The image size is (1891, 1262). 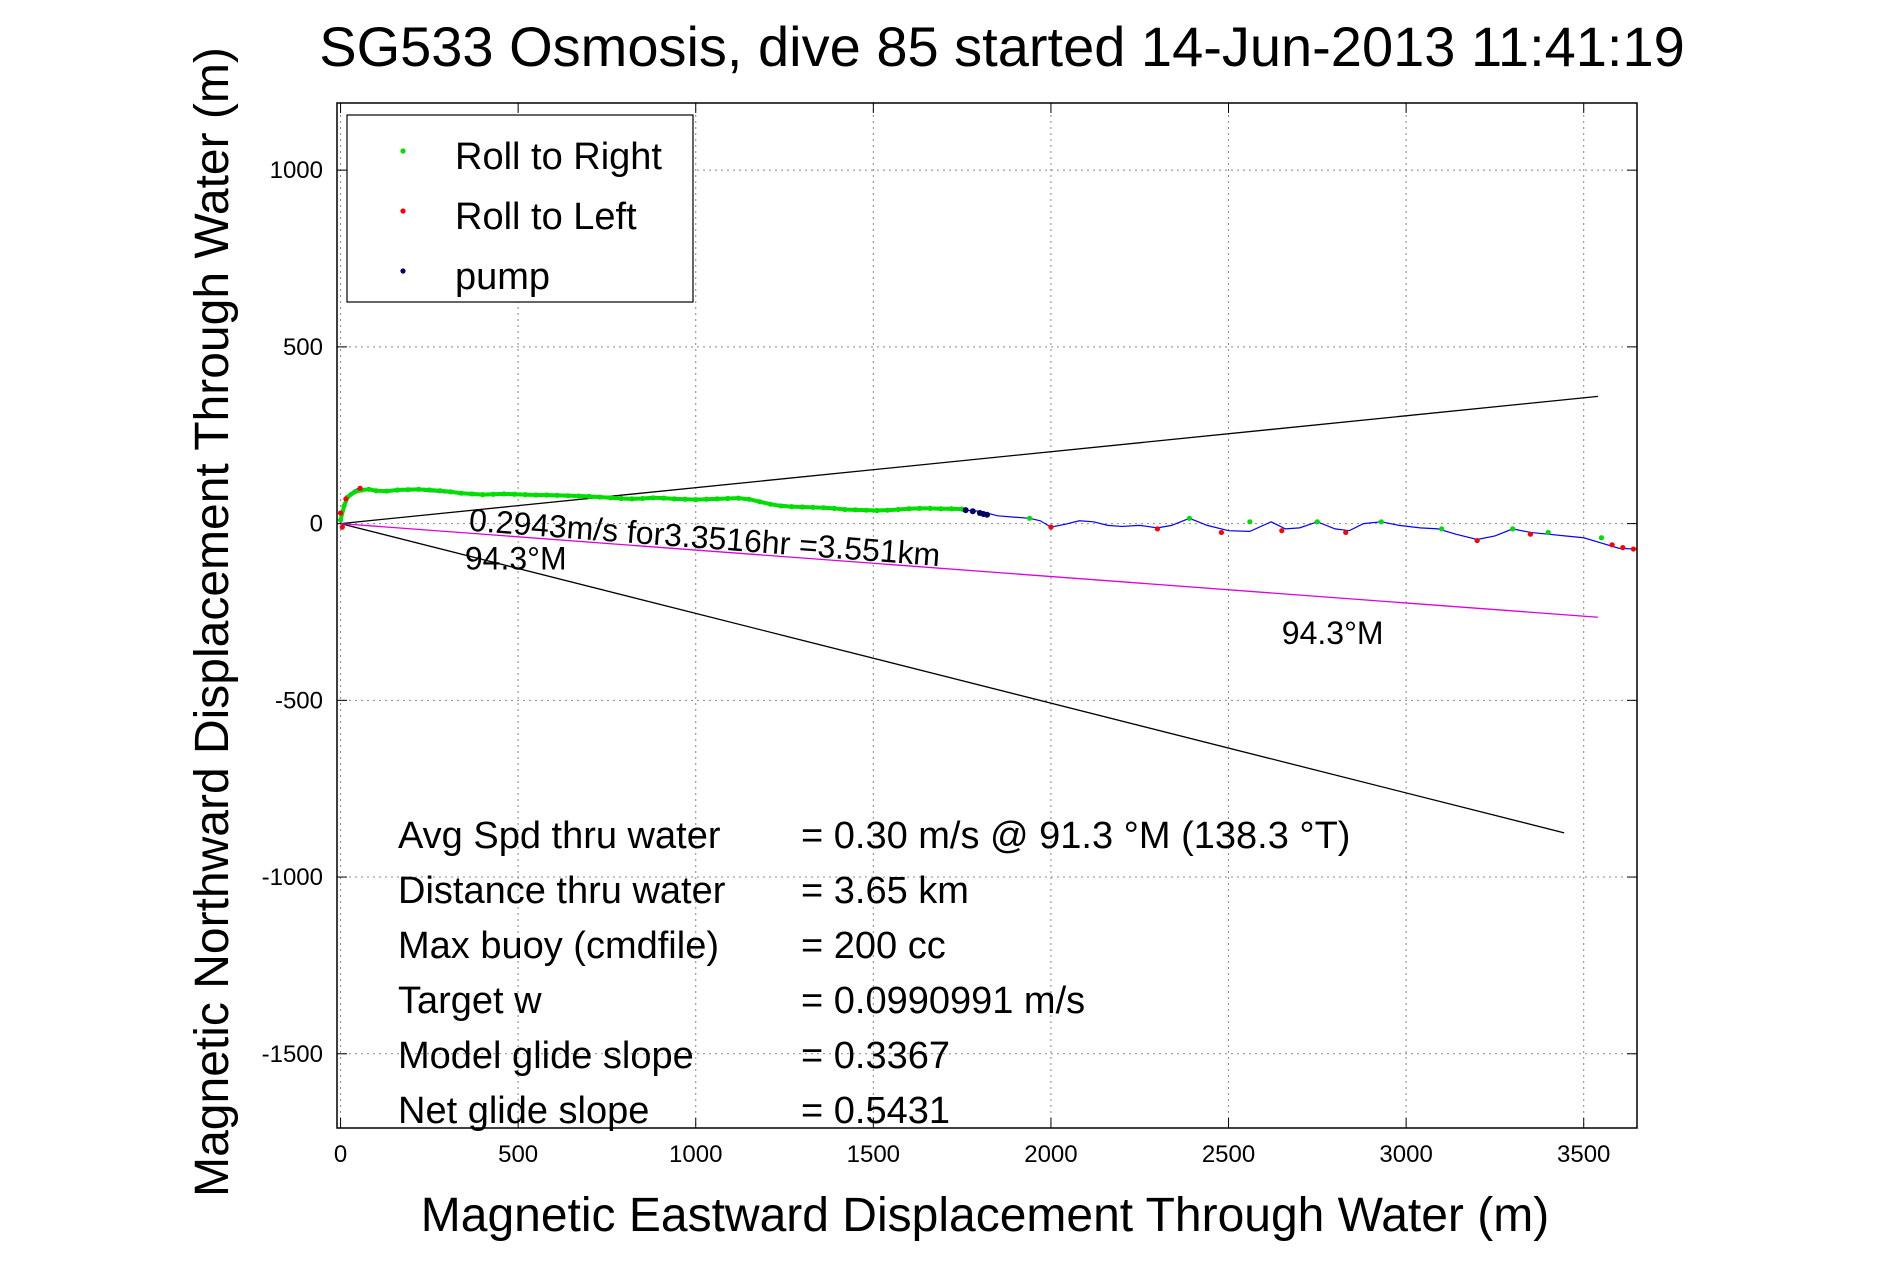 What do you see at coordinates (316, 524) in the screenshot?
I see `y-tick-label: 0` at bounding box center [316, 524].